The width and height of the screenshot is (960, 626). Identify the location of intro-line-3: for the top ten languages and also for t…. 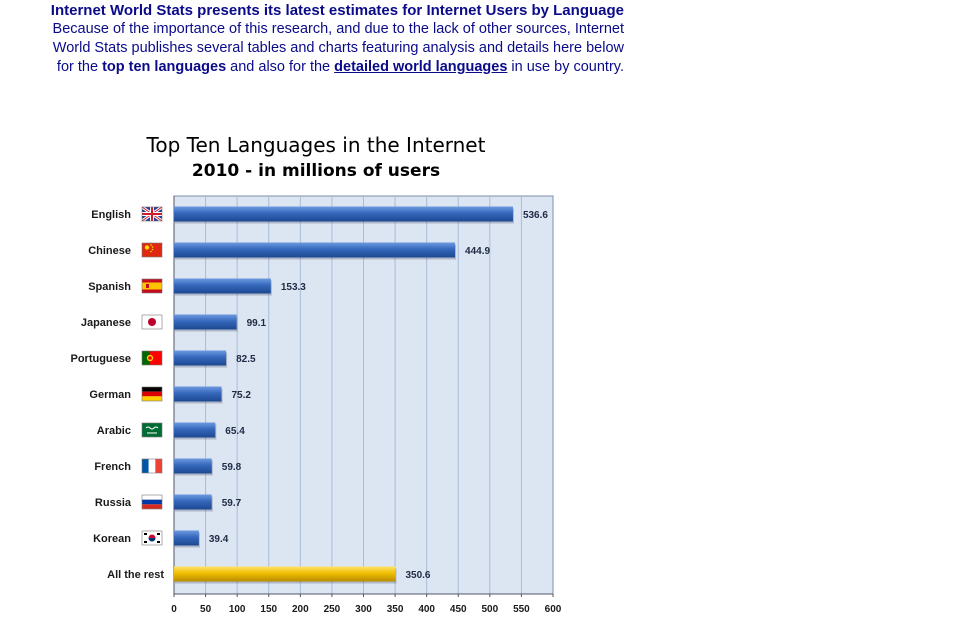
(317, 67).